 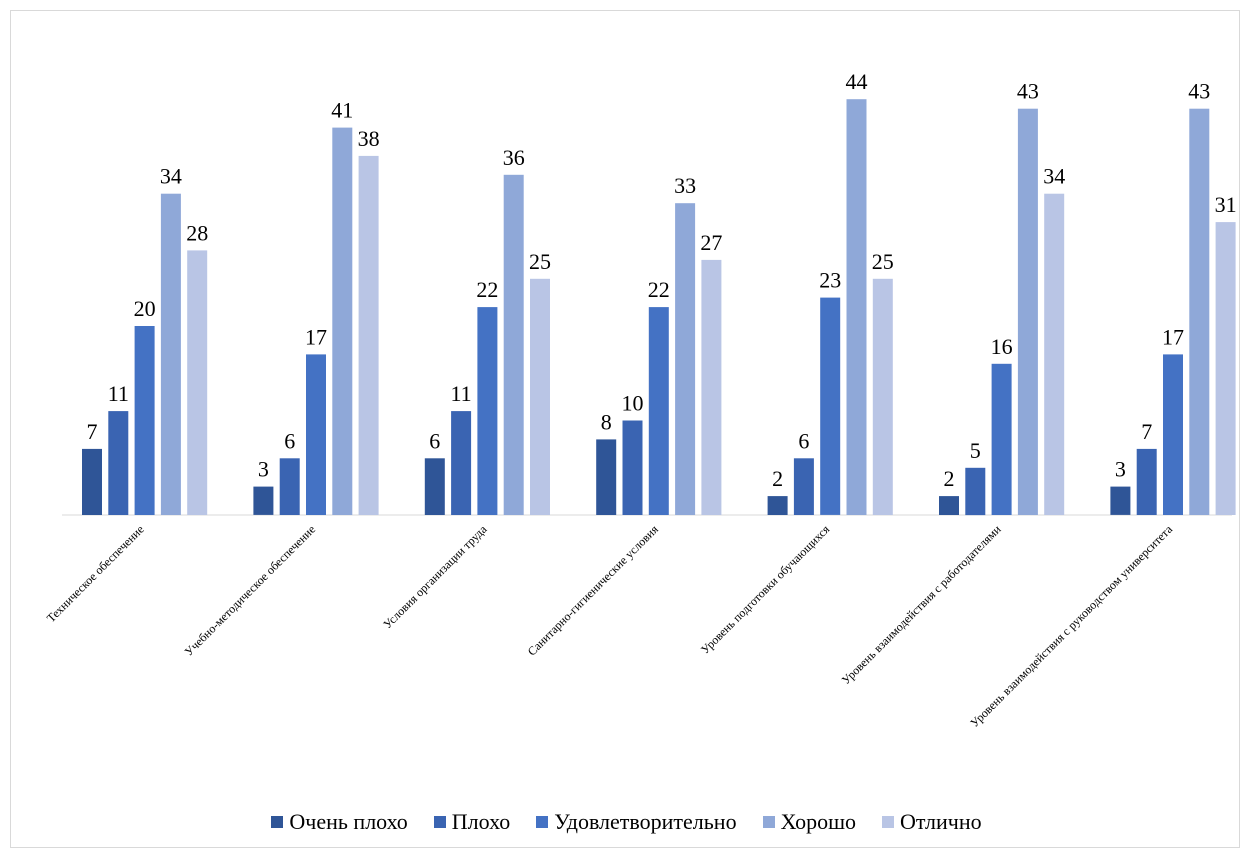 I want to click on legend-label-5: Отлично, so click(x=941, y=821).